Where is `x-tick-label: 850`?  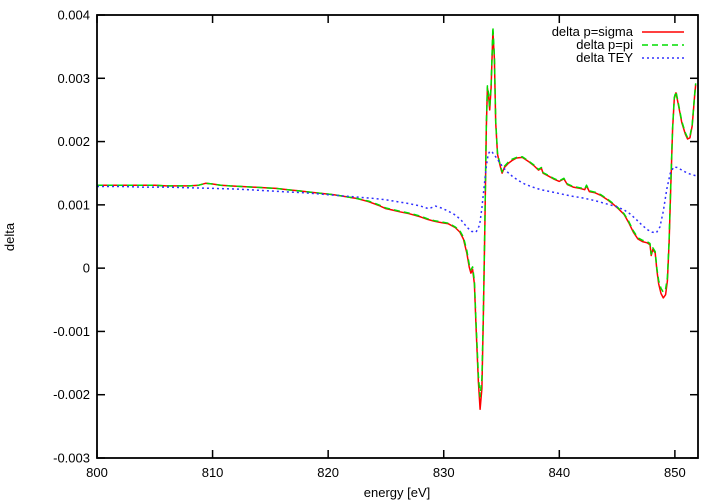
x-tick-label: 850 is located at coordinates (675, 472).